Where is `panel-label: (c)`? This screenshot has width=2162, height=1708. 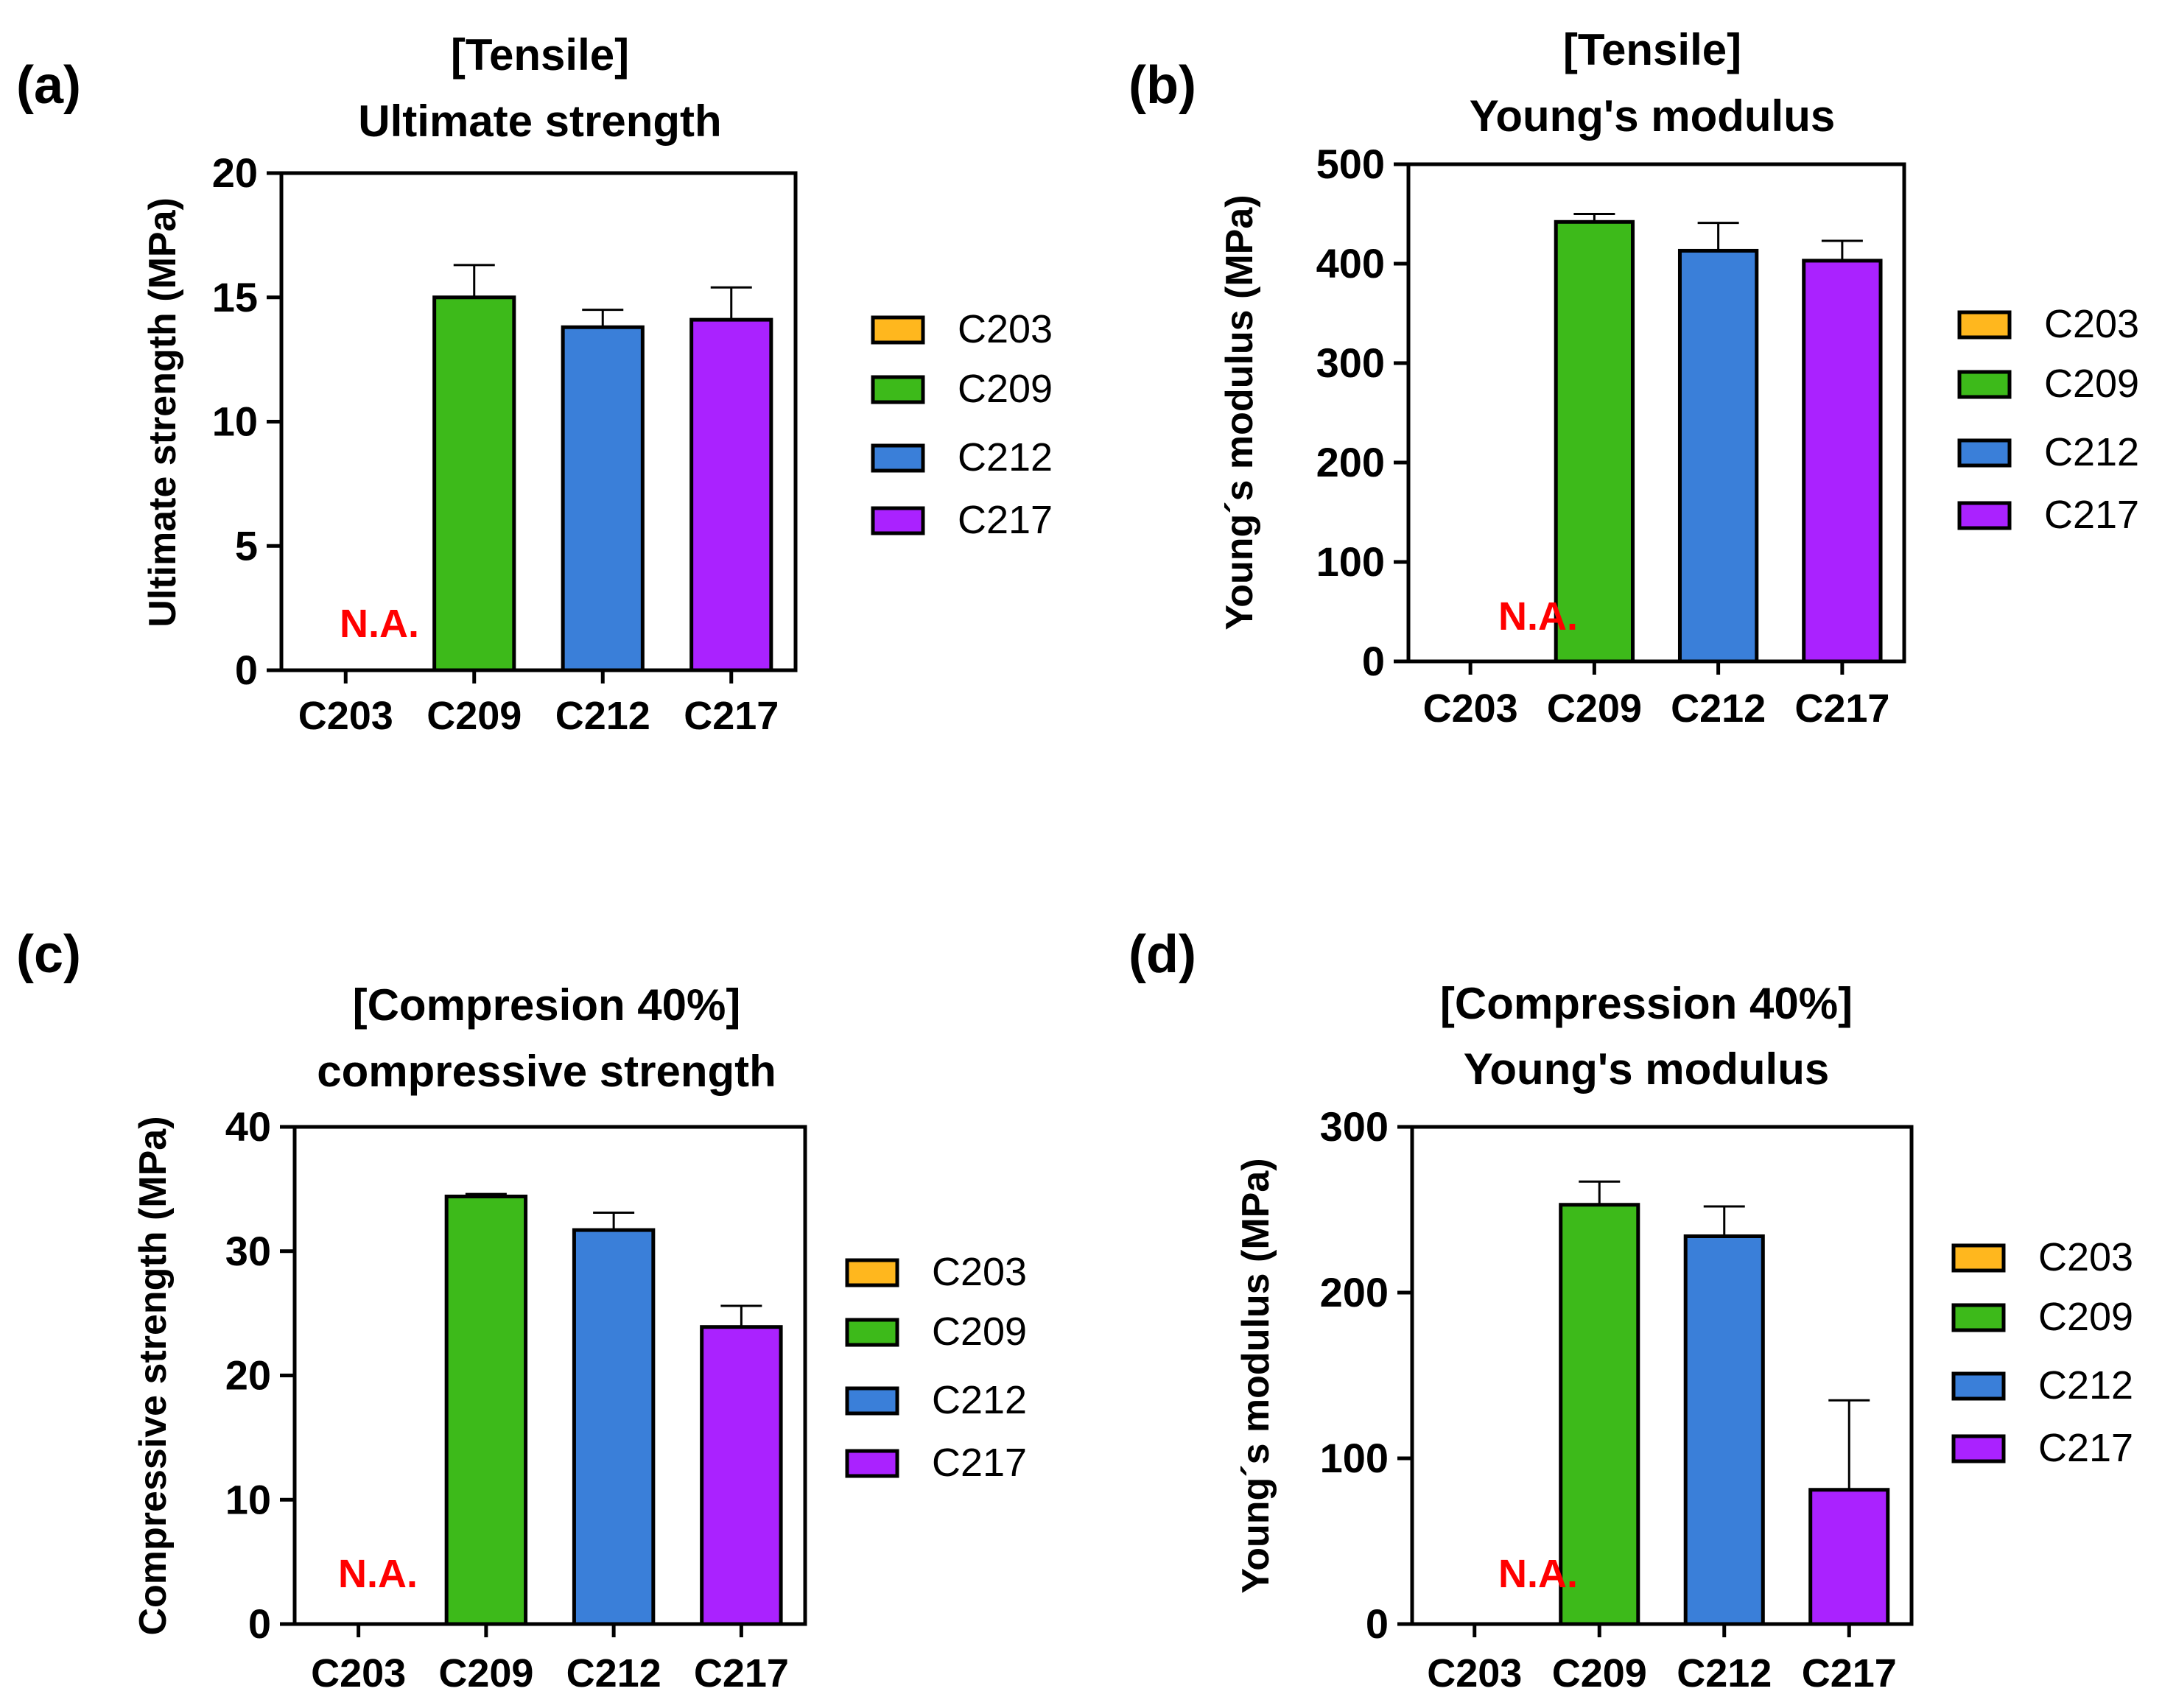
panel-label: (c) is located at coordinates (49, 954).